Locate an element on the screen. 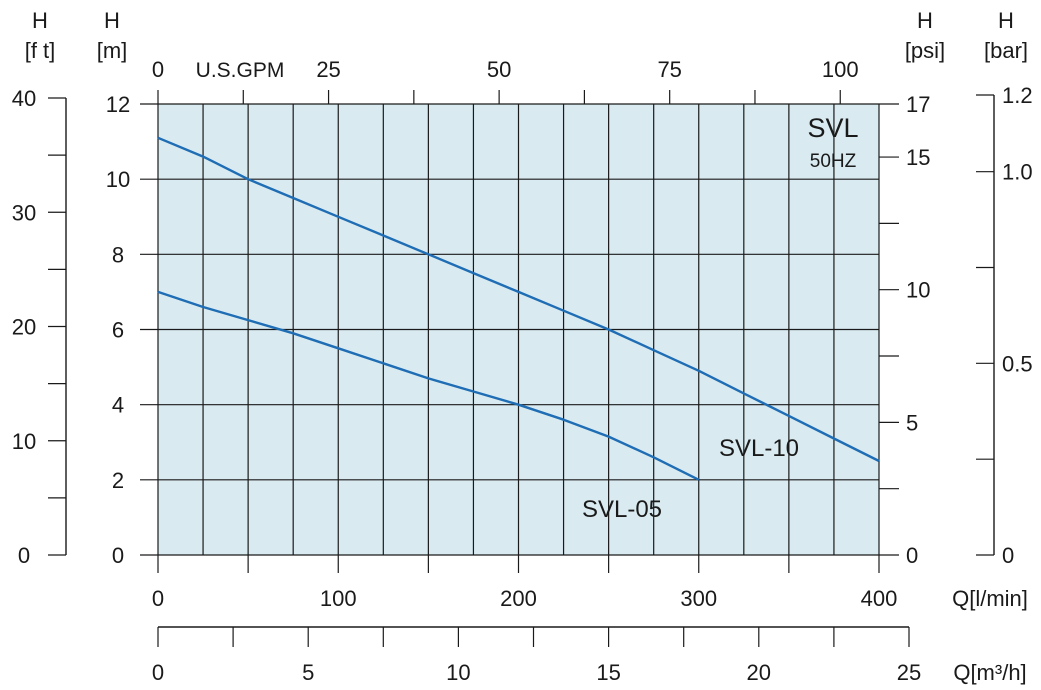  y-tick-label: 0 is located at coordinates (118, 555).